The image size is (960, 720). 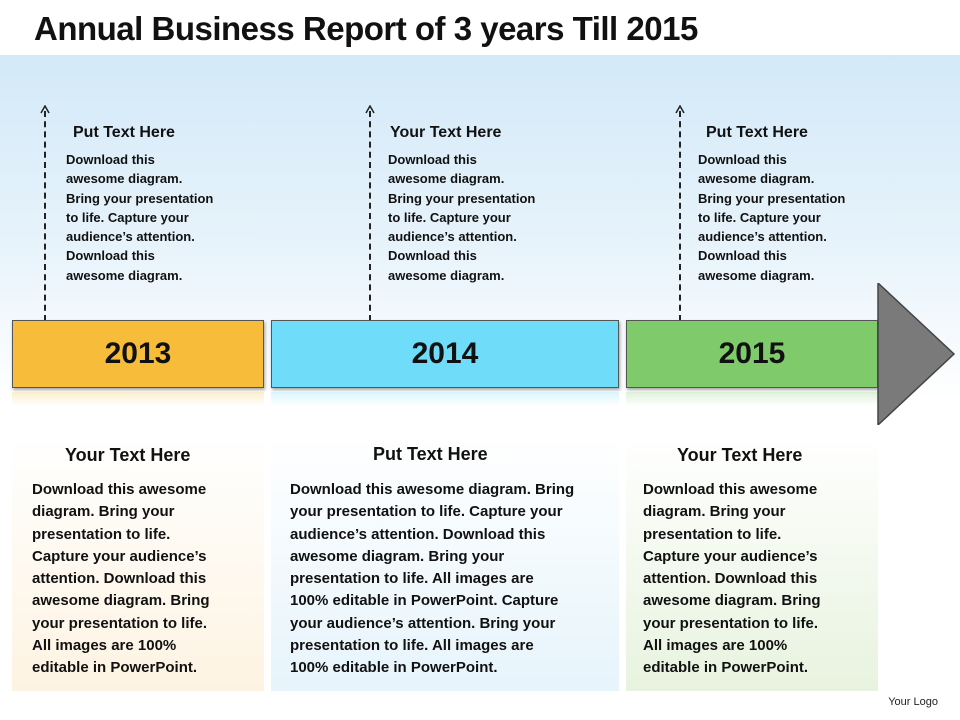 What do you see at coordinates (138, 354) in the screenshot?
I see `year-box-2013: 2013` at bounding box center [138, 354].